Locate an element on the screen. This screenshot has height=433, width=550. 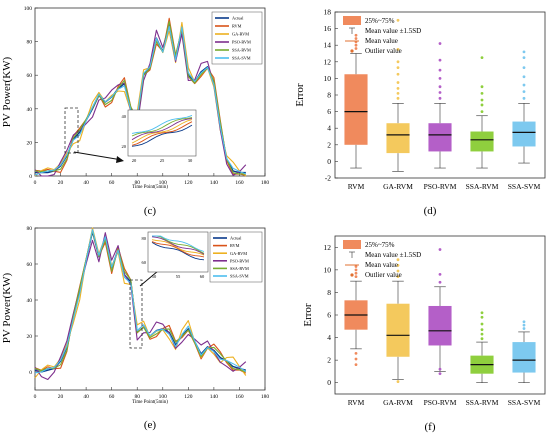
panel-d-legend-whisker-label: Mean value ±1.5SD is located at coordinates (393, 31).